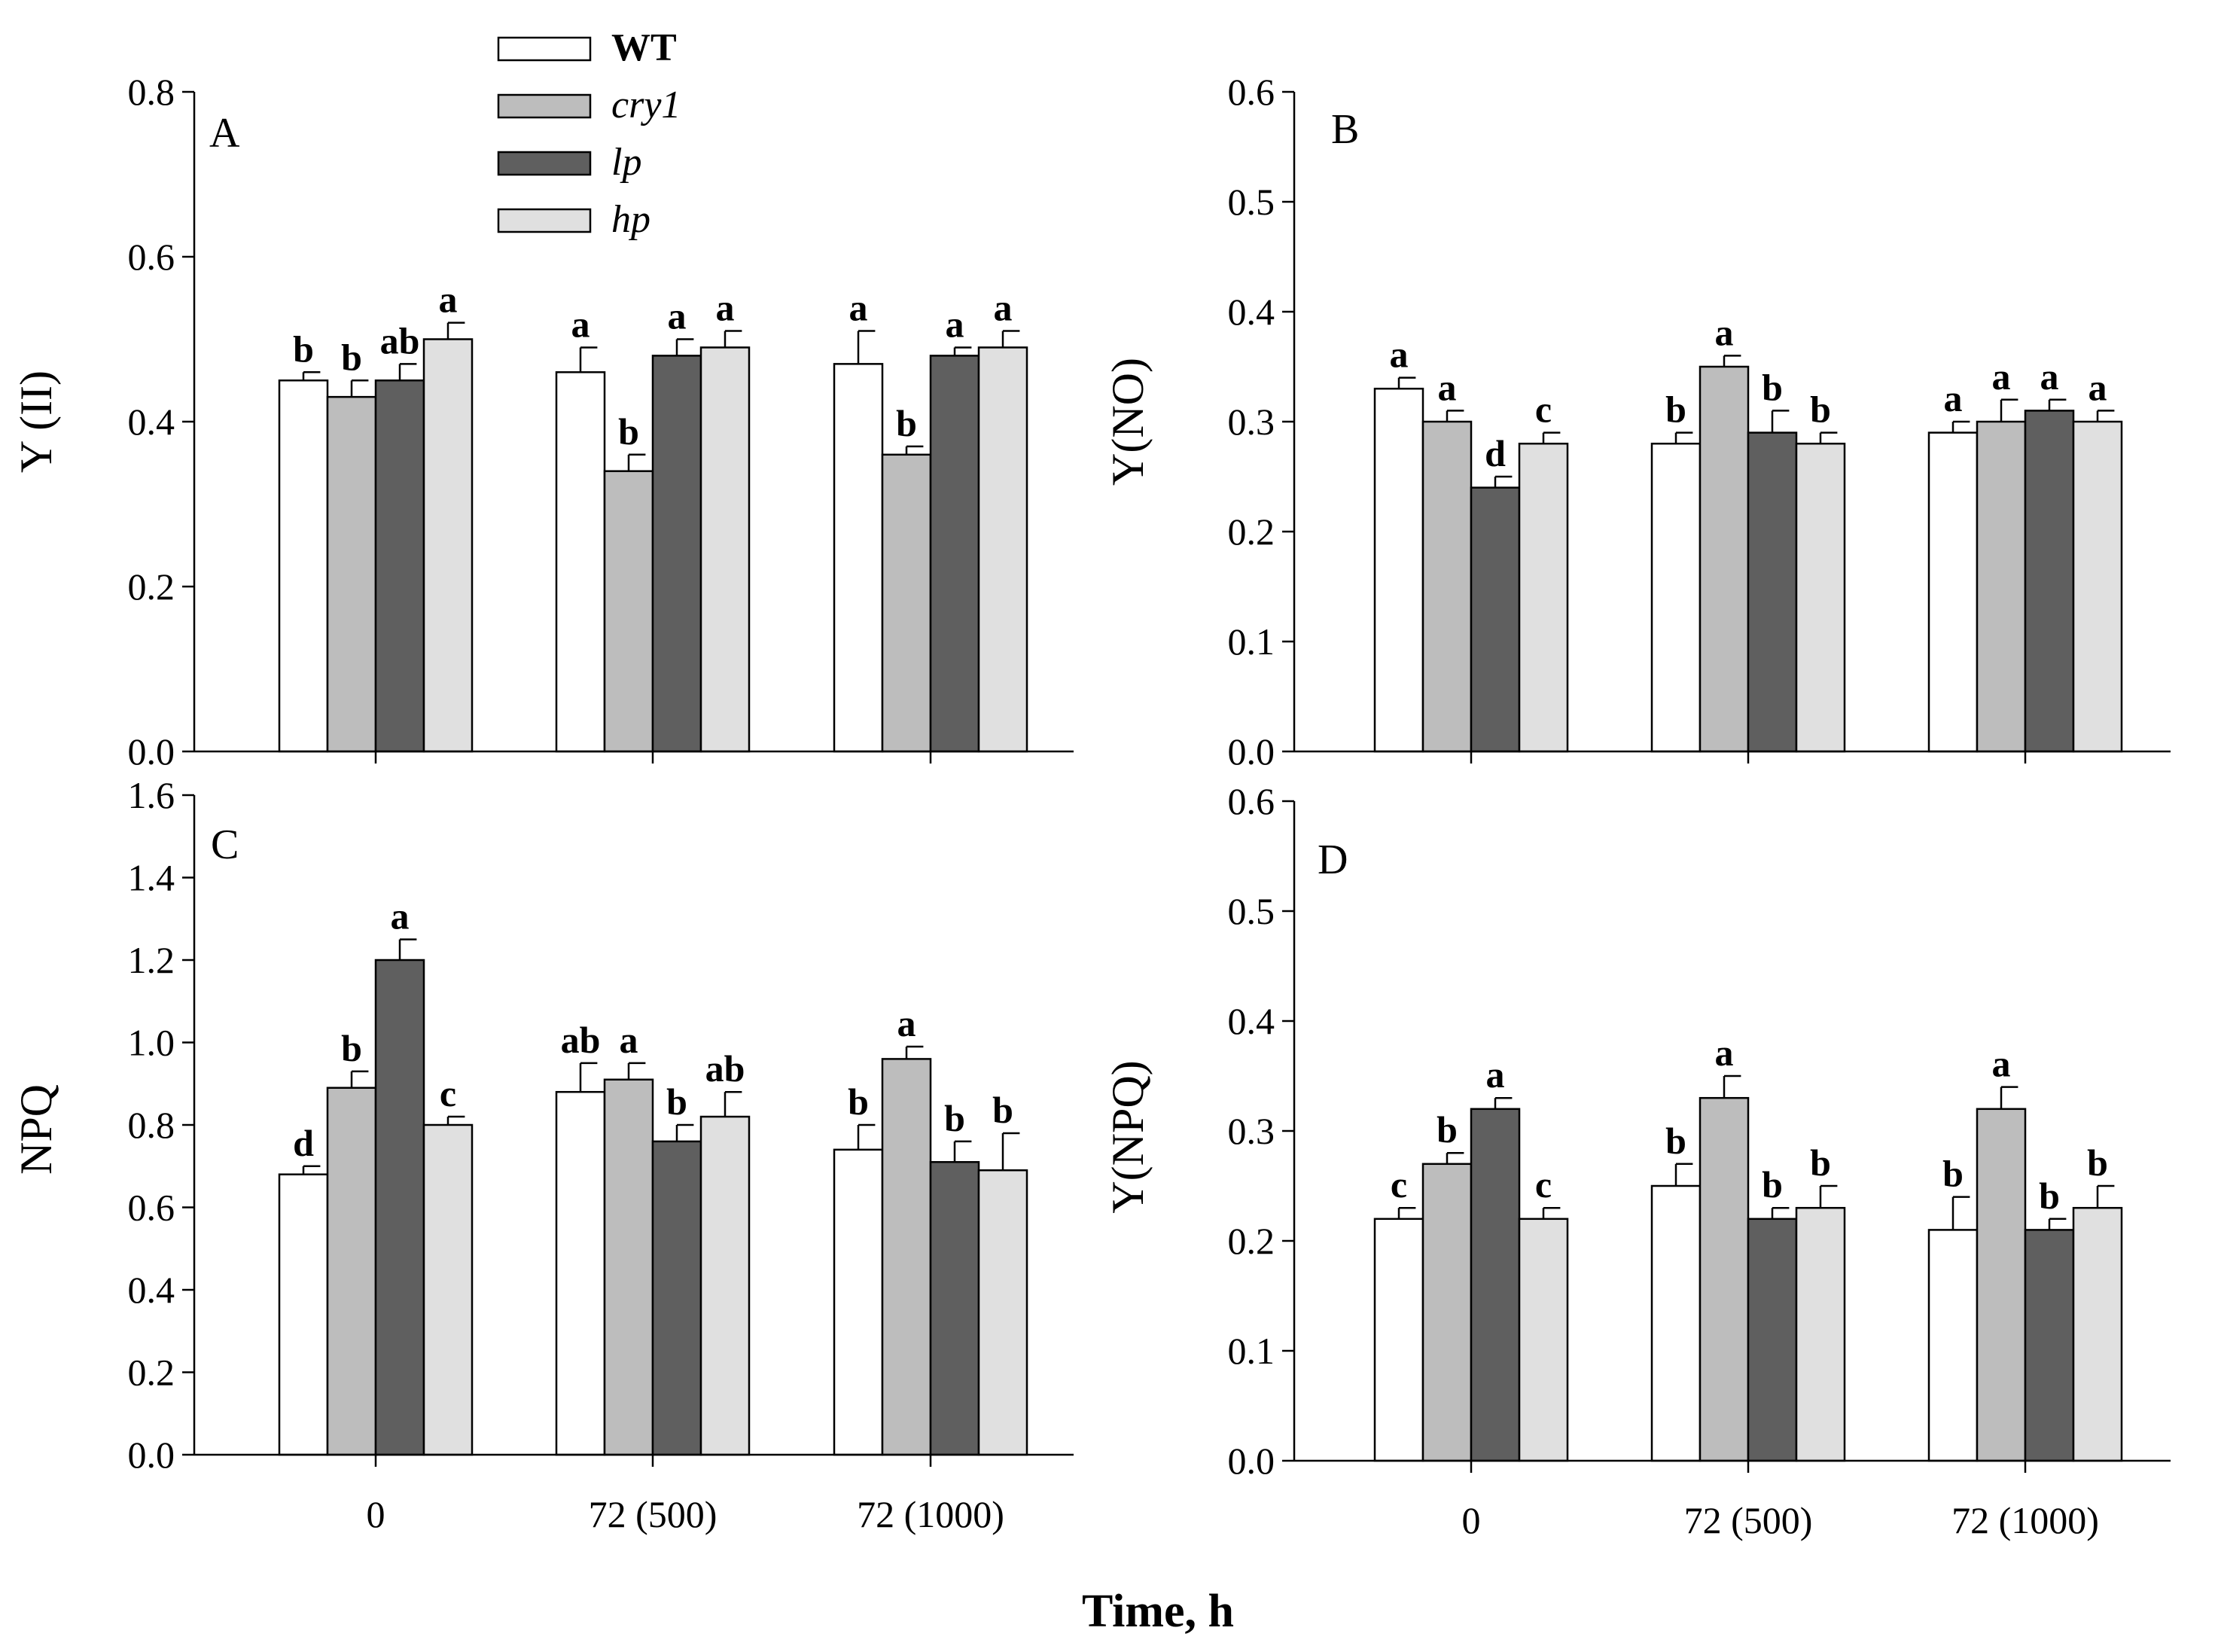 This screenshot has height=1652, width=2218. I want to click on sig-letter-WT-1: ab, so click(581, 1040).